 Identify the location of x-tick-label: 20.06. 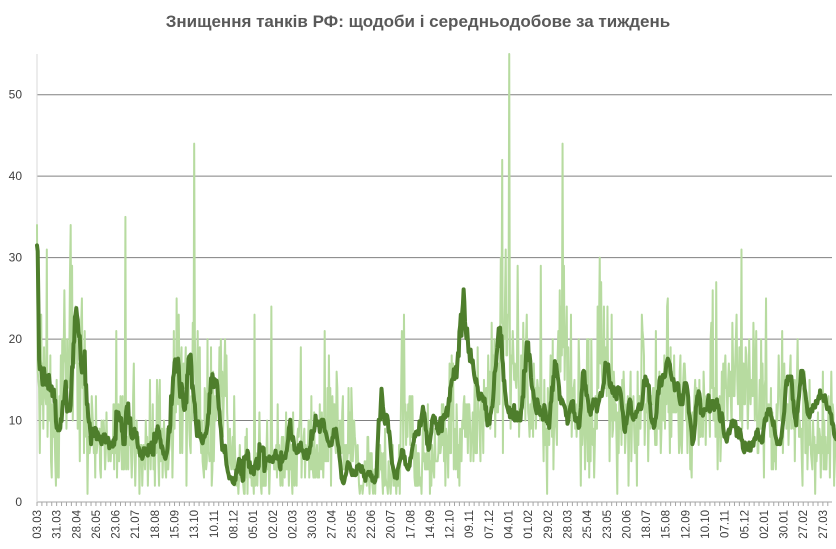
(627, 524).